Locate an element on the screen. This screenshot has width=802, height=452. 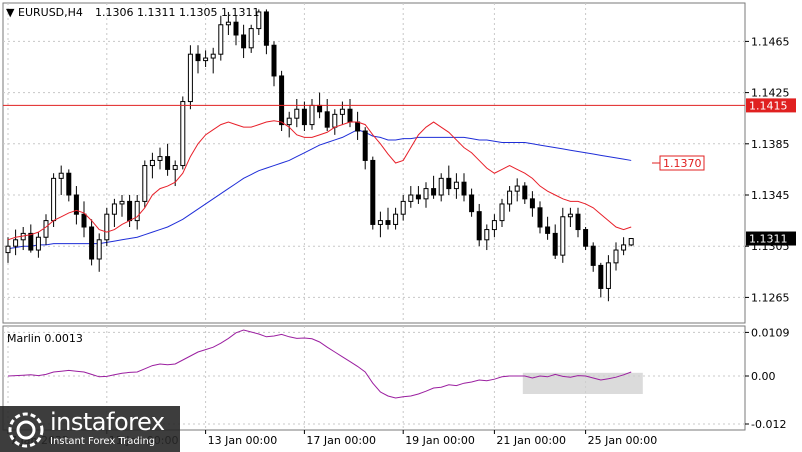
marlin-line is located at coordinates (319, 364).